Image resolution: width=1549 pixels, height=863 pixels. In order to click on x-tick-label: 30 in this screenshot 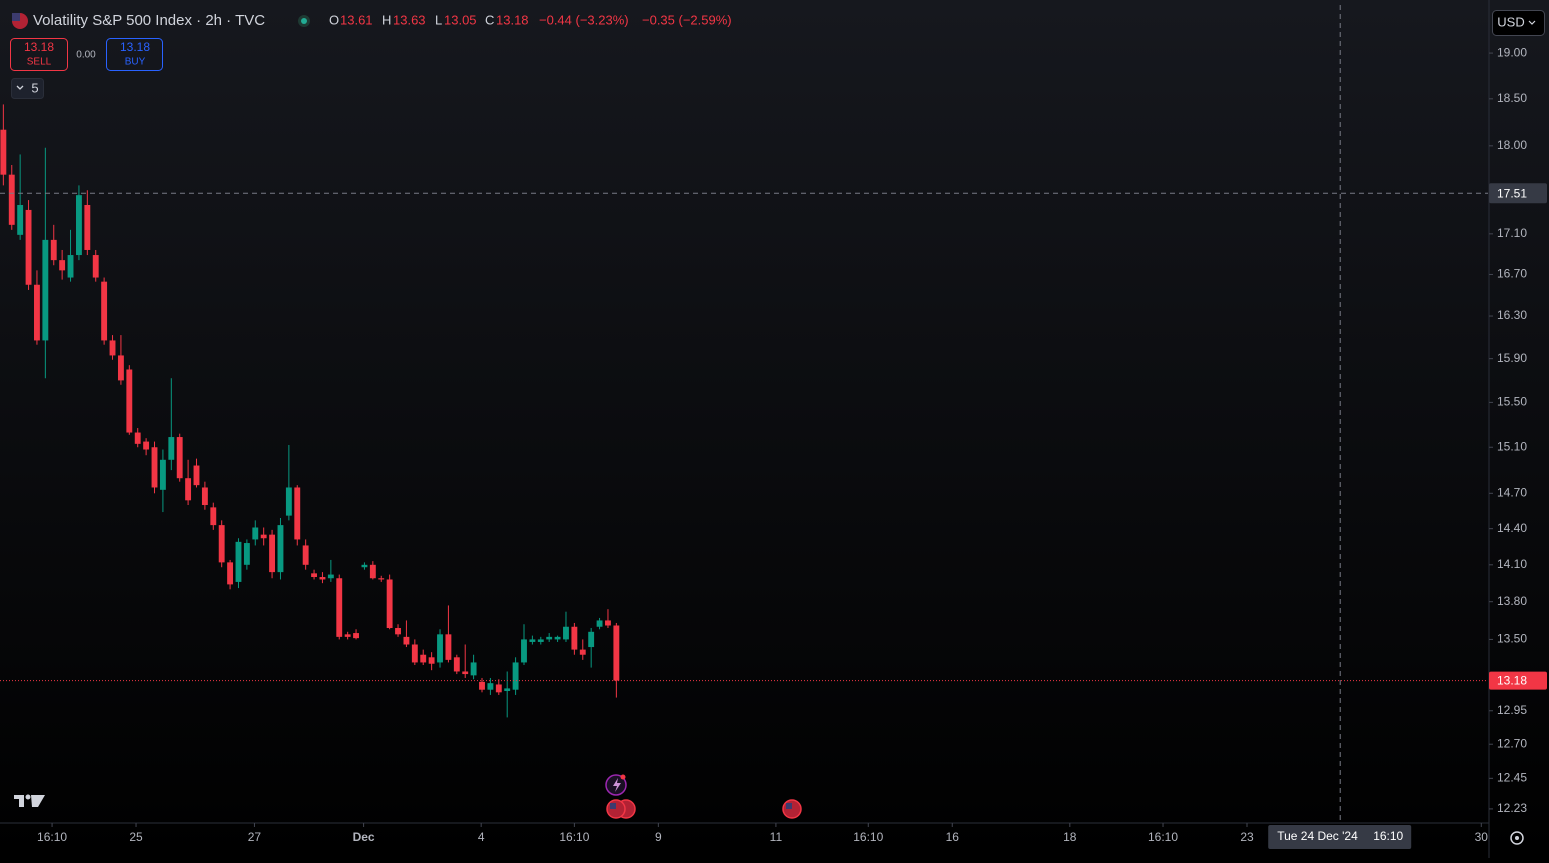, I will do `click(1482, 837)`.